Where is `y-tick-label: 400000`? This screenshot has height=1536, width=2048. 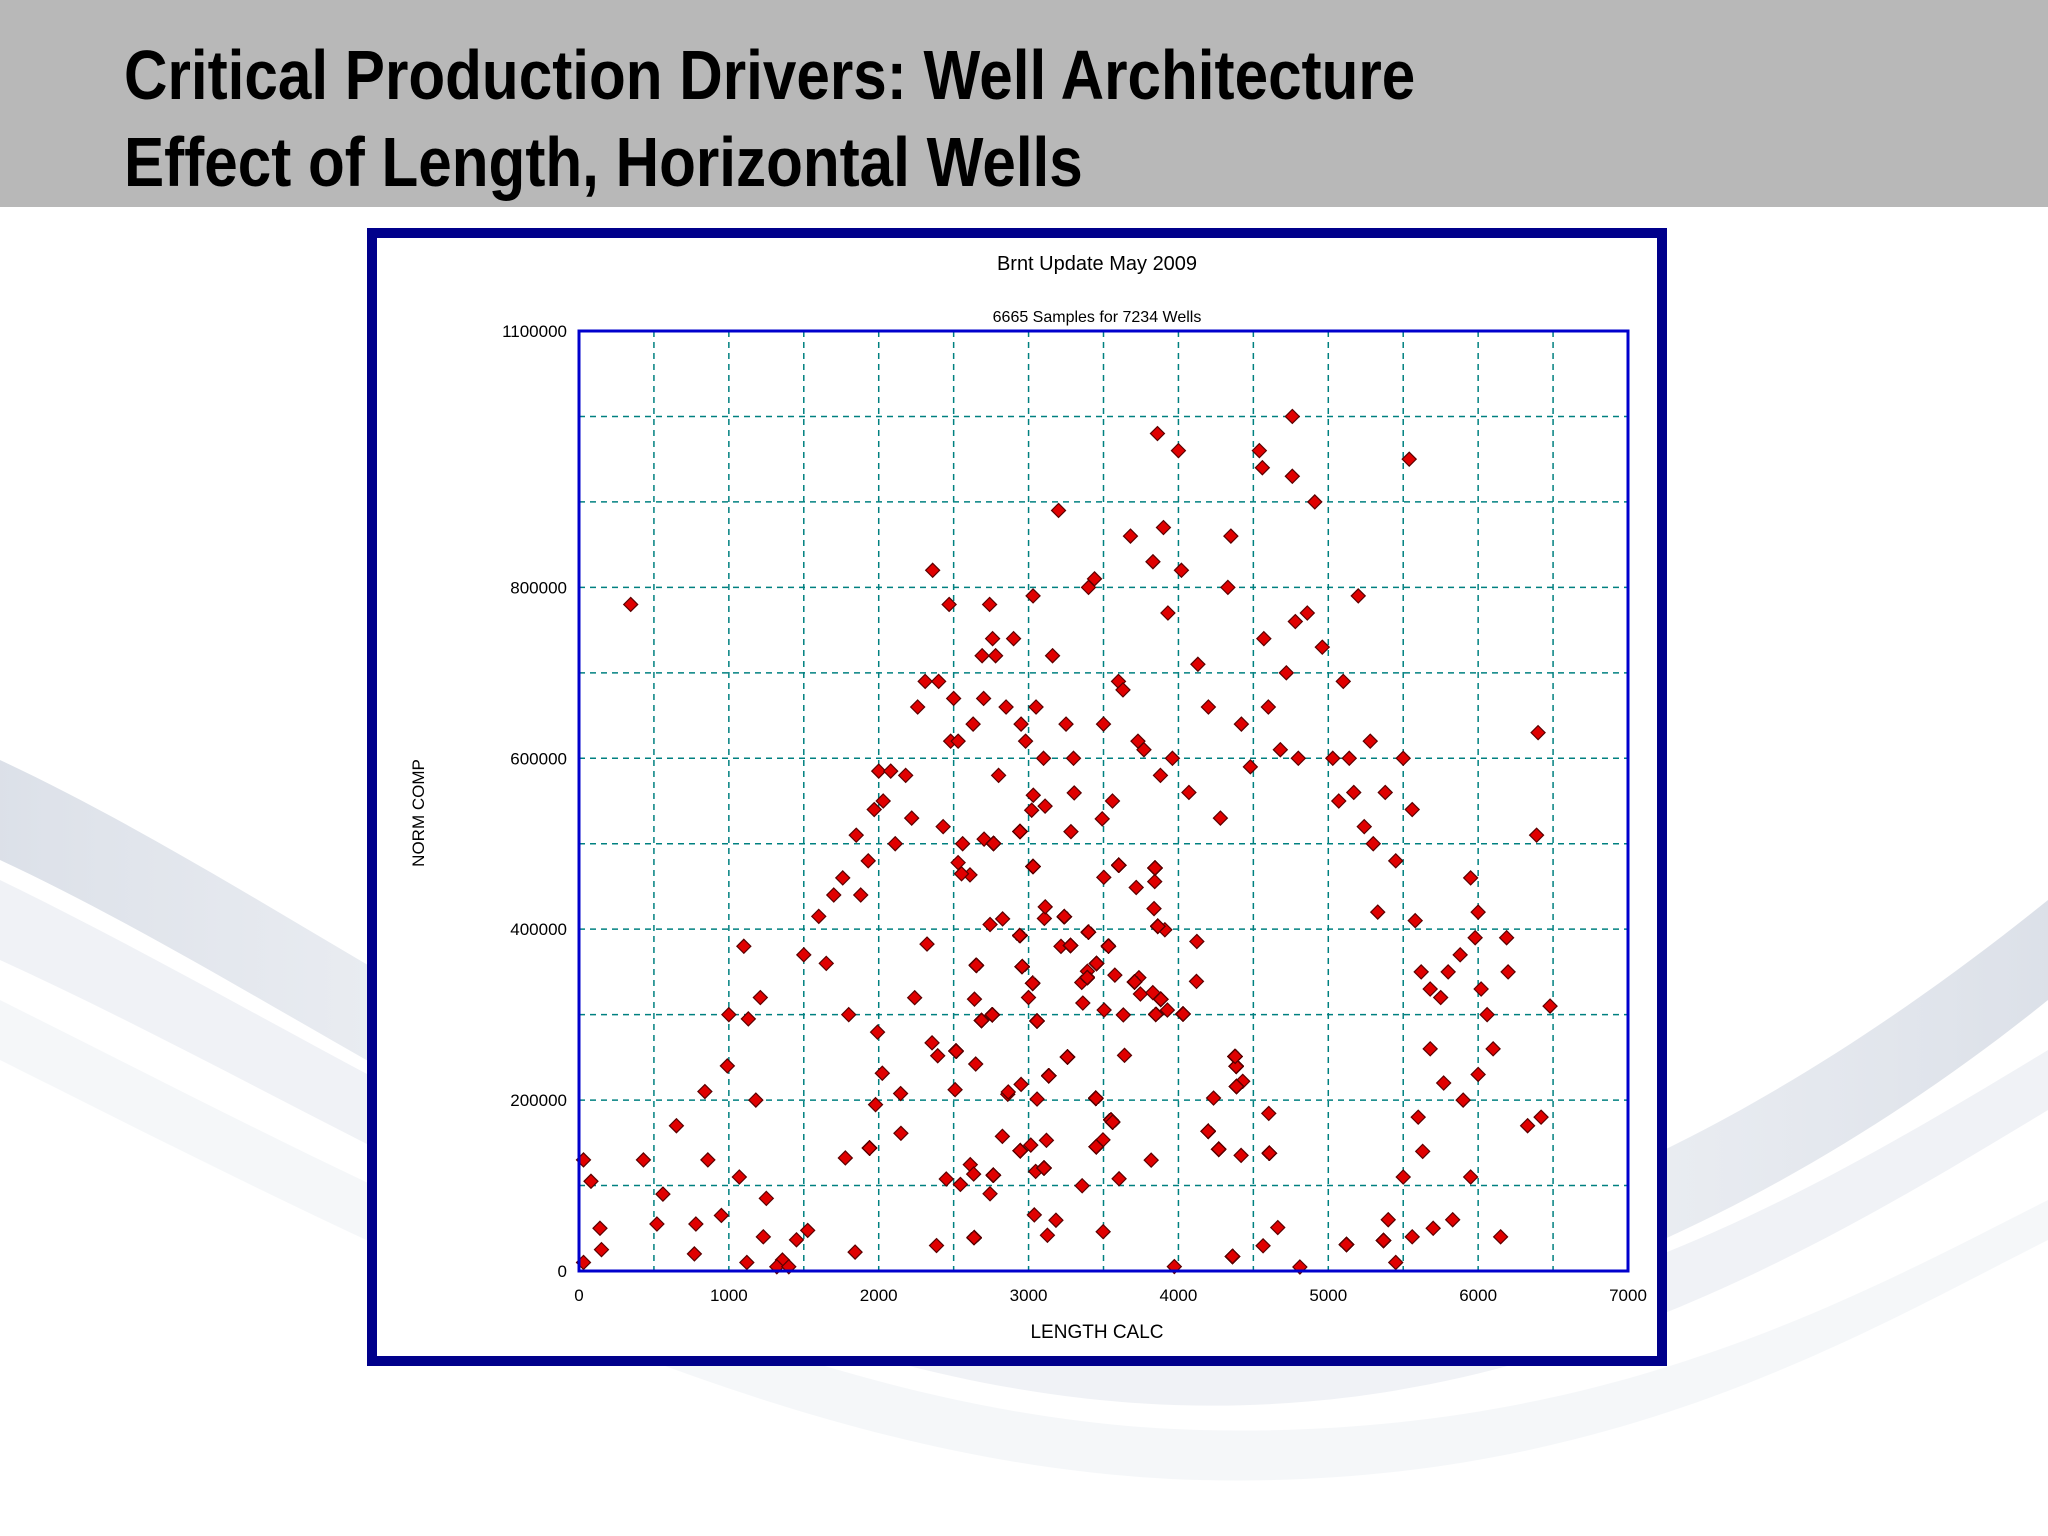 y-tick-label: 400000 is located at coordinates (538, 929).